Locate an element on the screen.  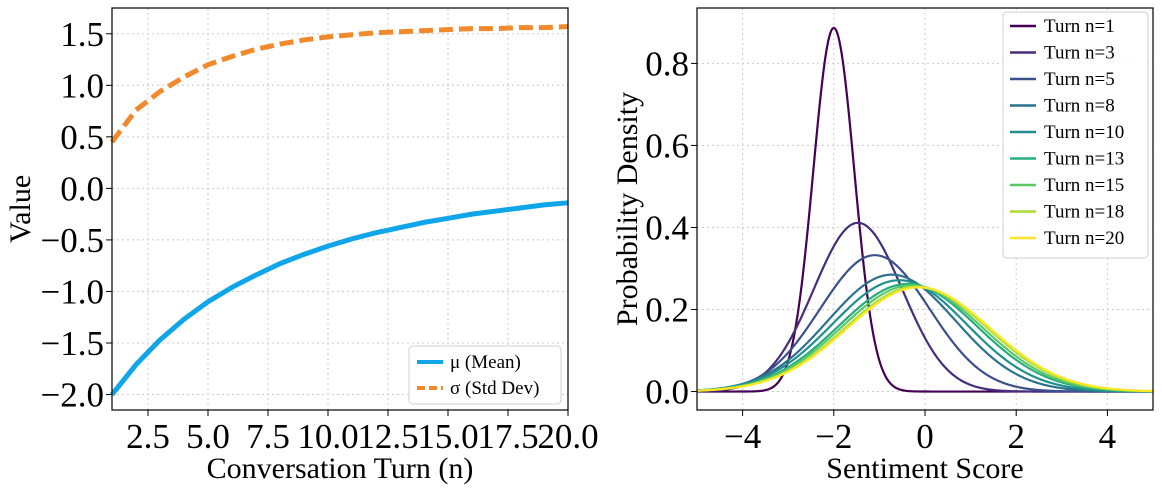
legend-label: Turn n=15 is located at coordinates (1084, 185).